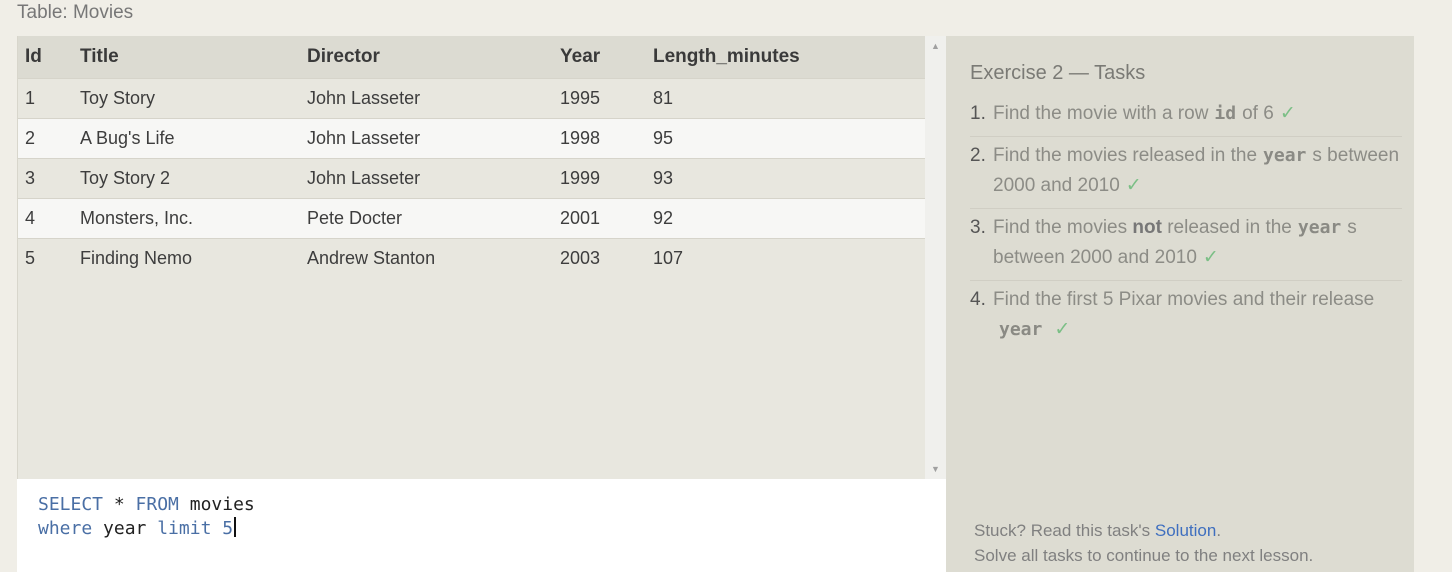  What do you see at coordinates (186, 97) in the screenshot?
I see `cell-title: Toy Story` at bounding box center [186, 97].